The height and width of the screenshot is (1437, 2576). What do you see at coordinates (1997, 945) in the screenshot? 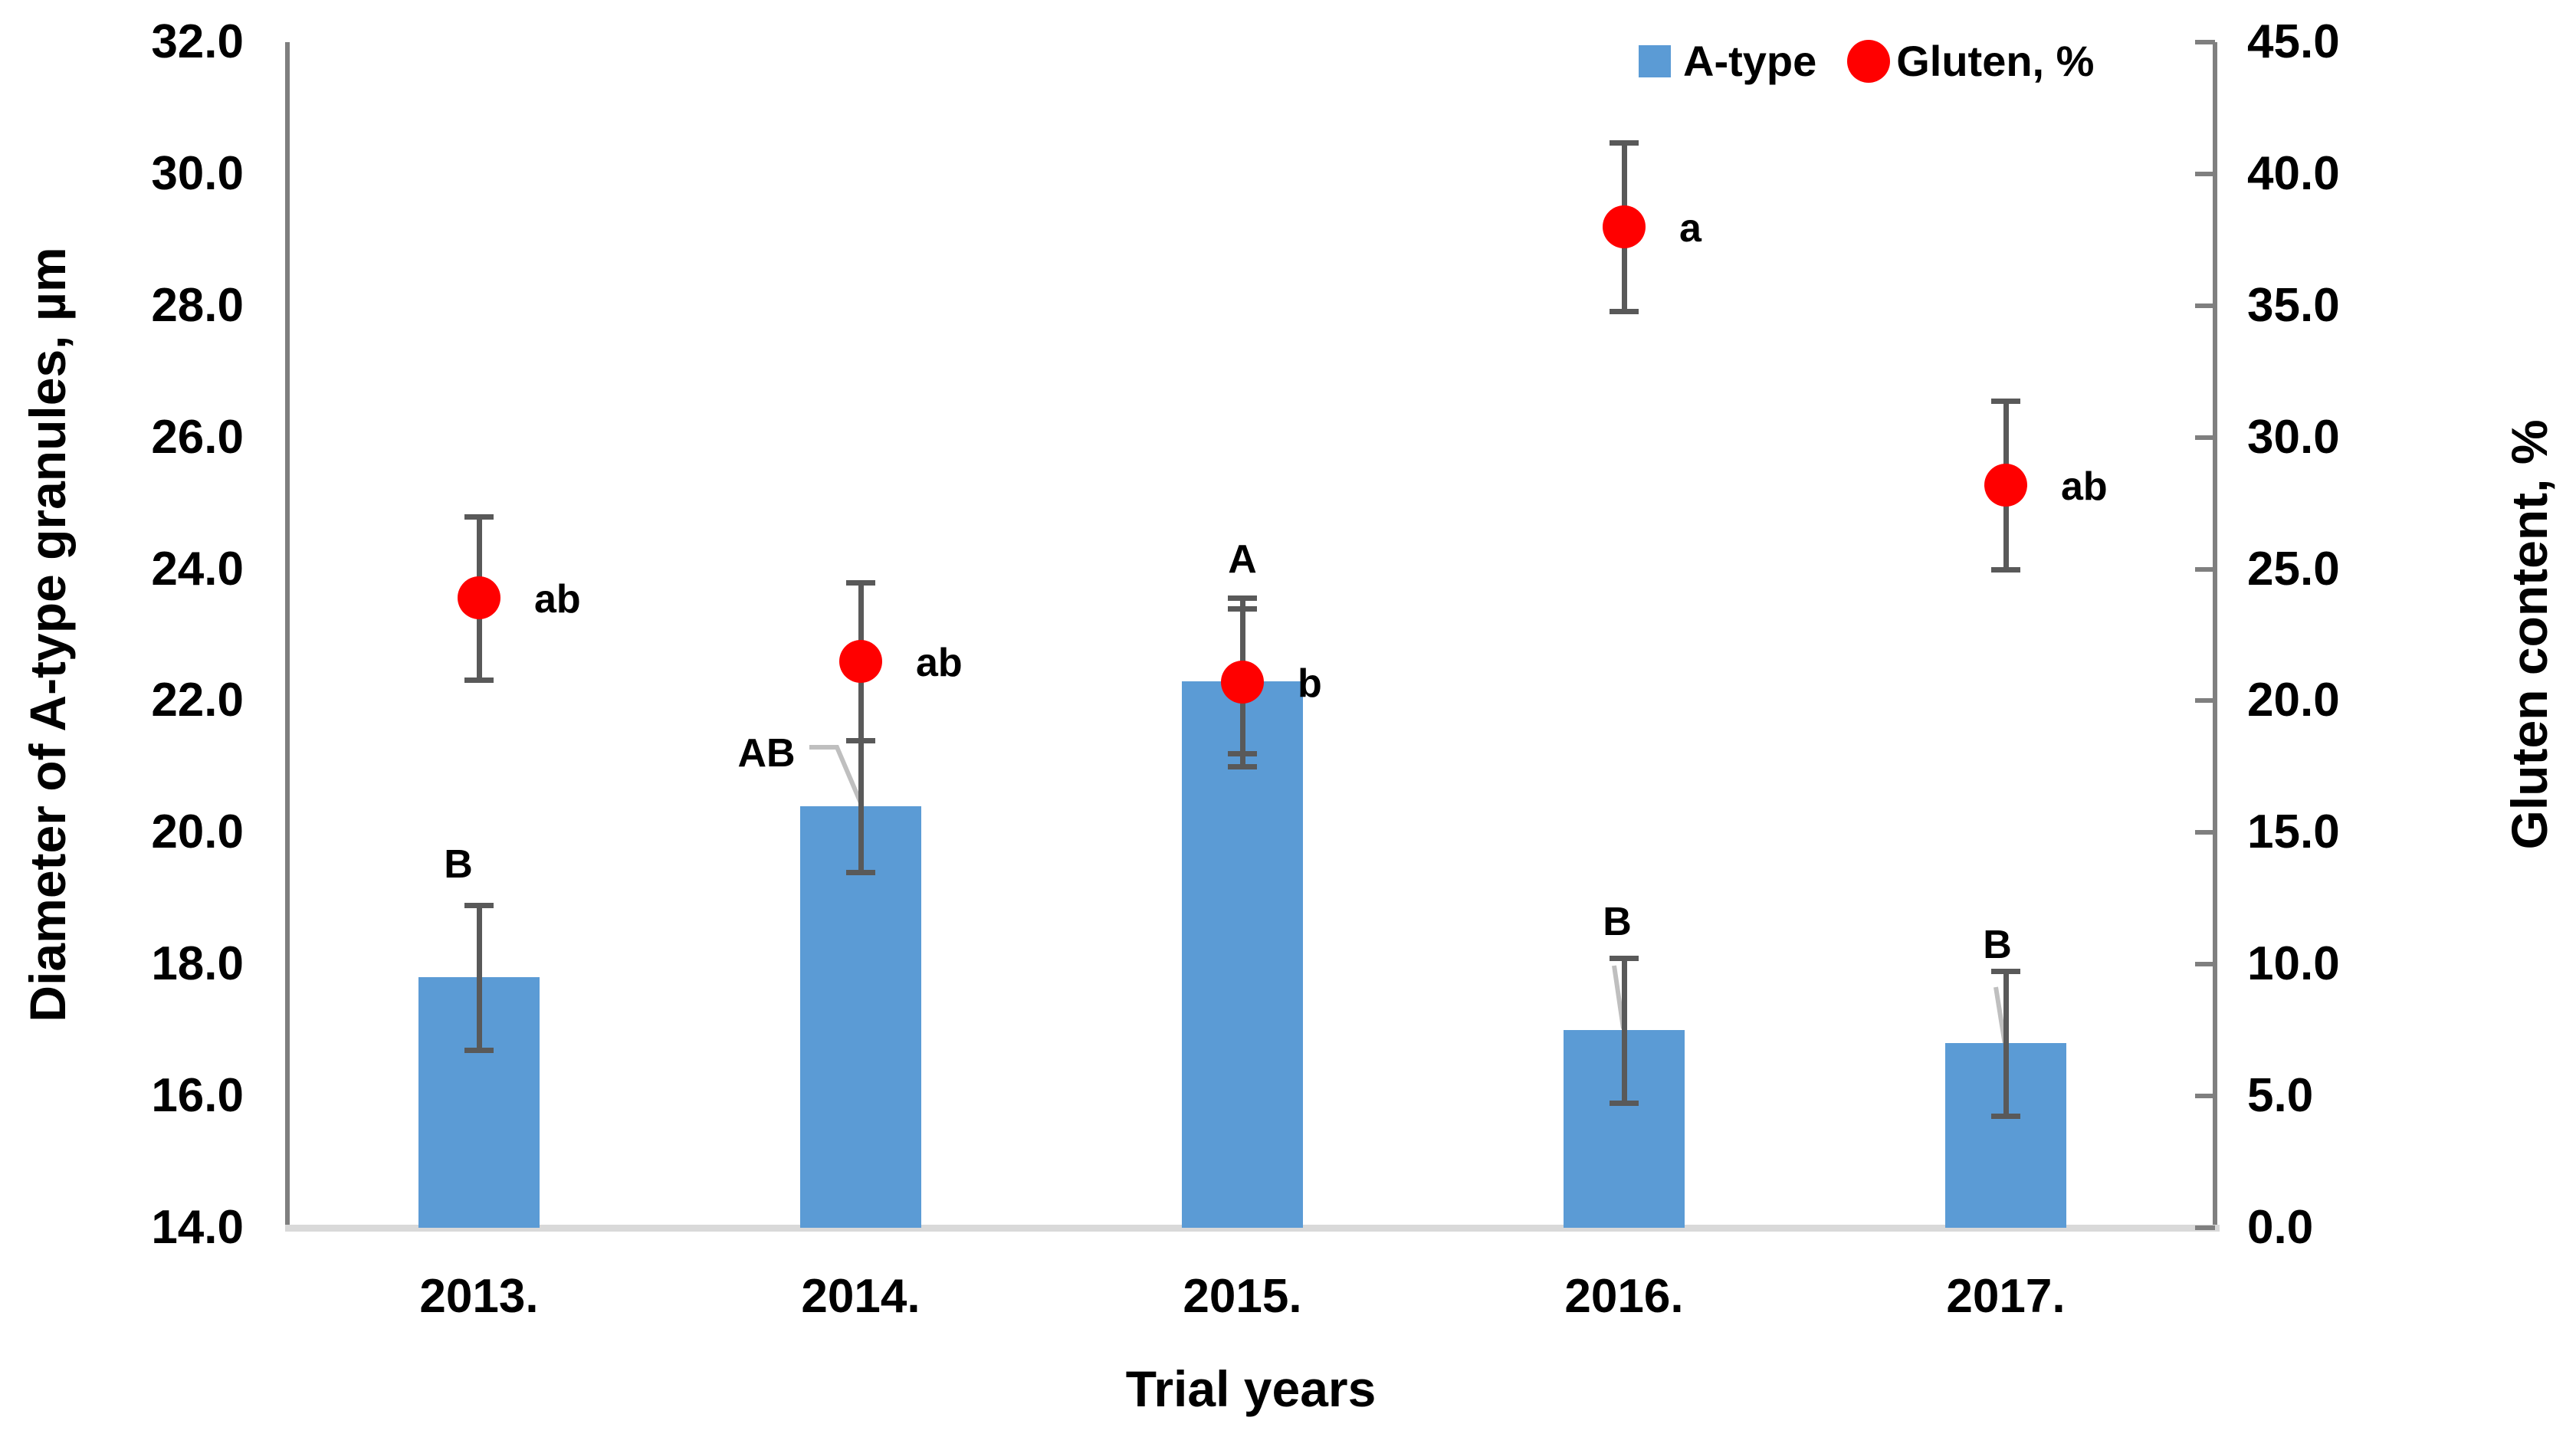
I see `bar-sig-label-2017: B` at bounding box center [1997, 945].